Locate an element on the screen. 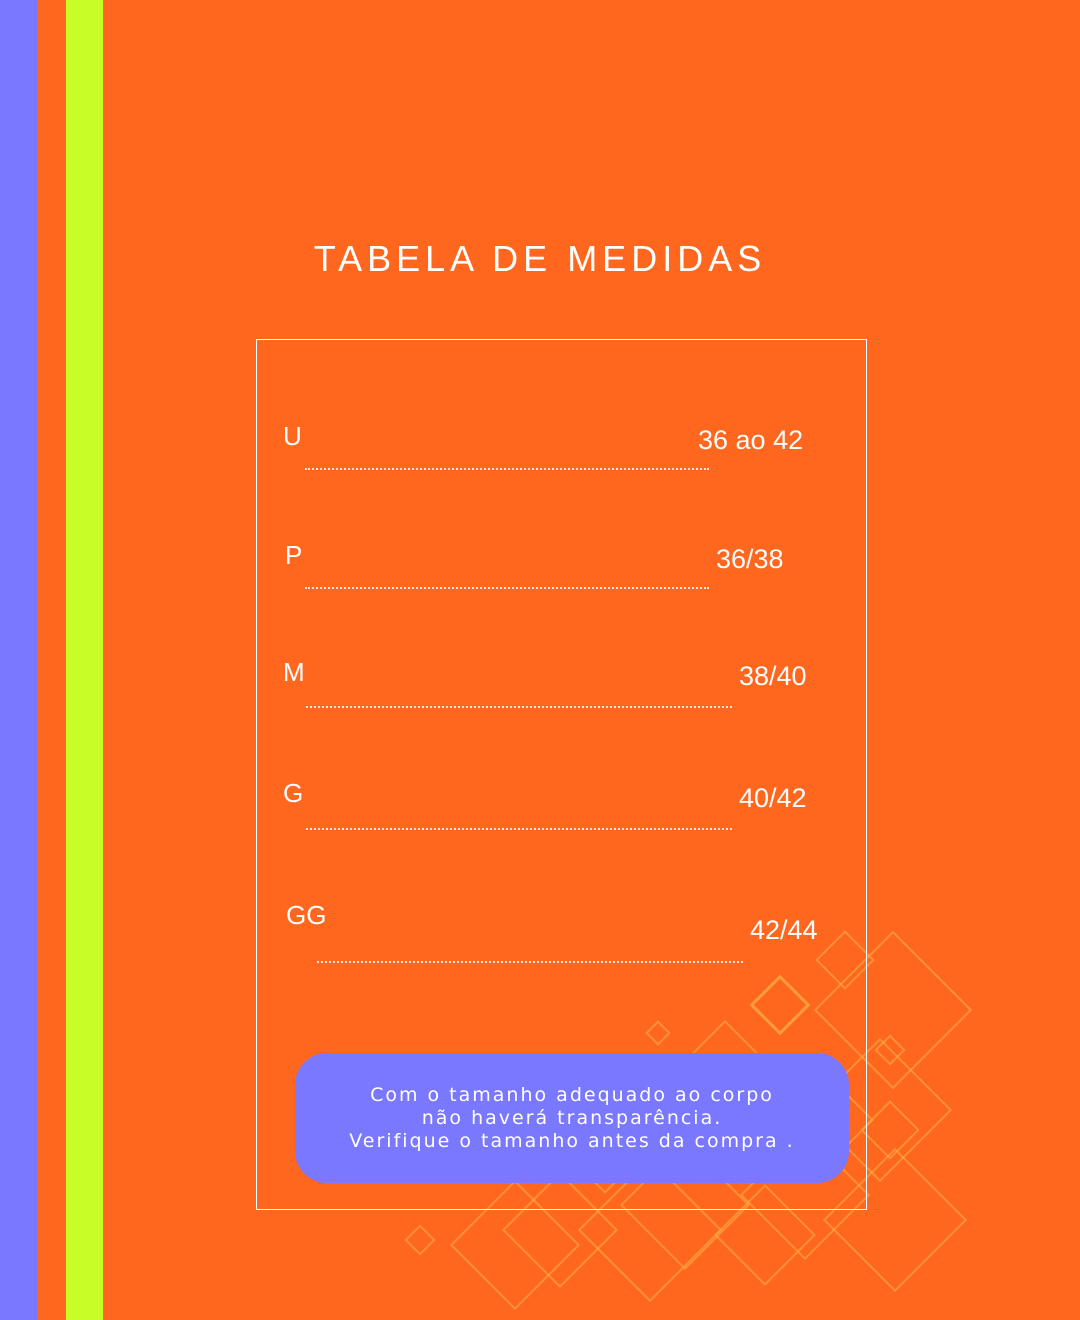 The width and height of the screenshot is (1080, 1320). size-label-u: U is located at coordinates (292, 436).